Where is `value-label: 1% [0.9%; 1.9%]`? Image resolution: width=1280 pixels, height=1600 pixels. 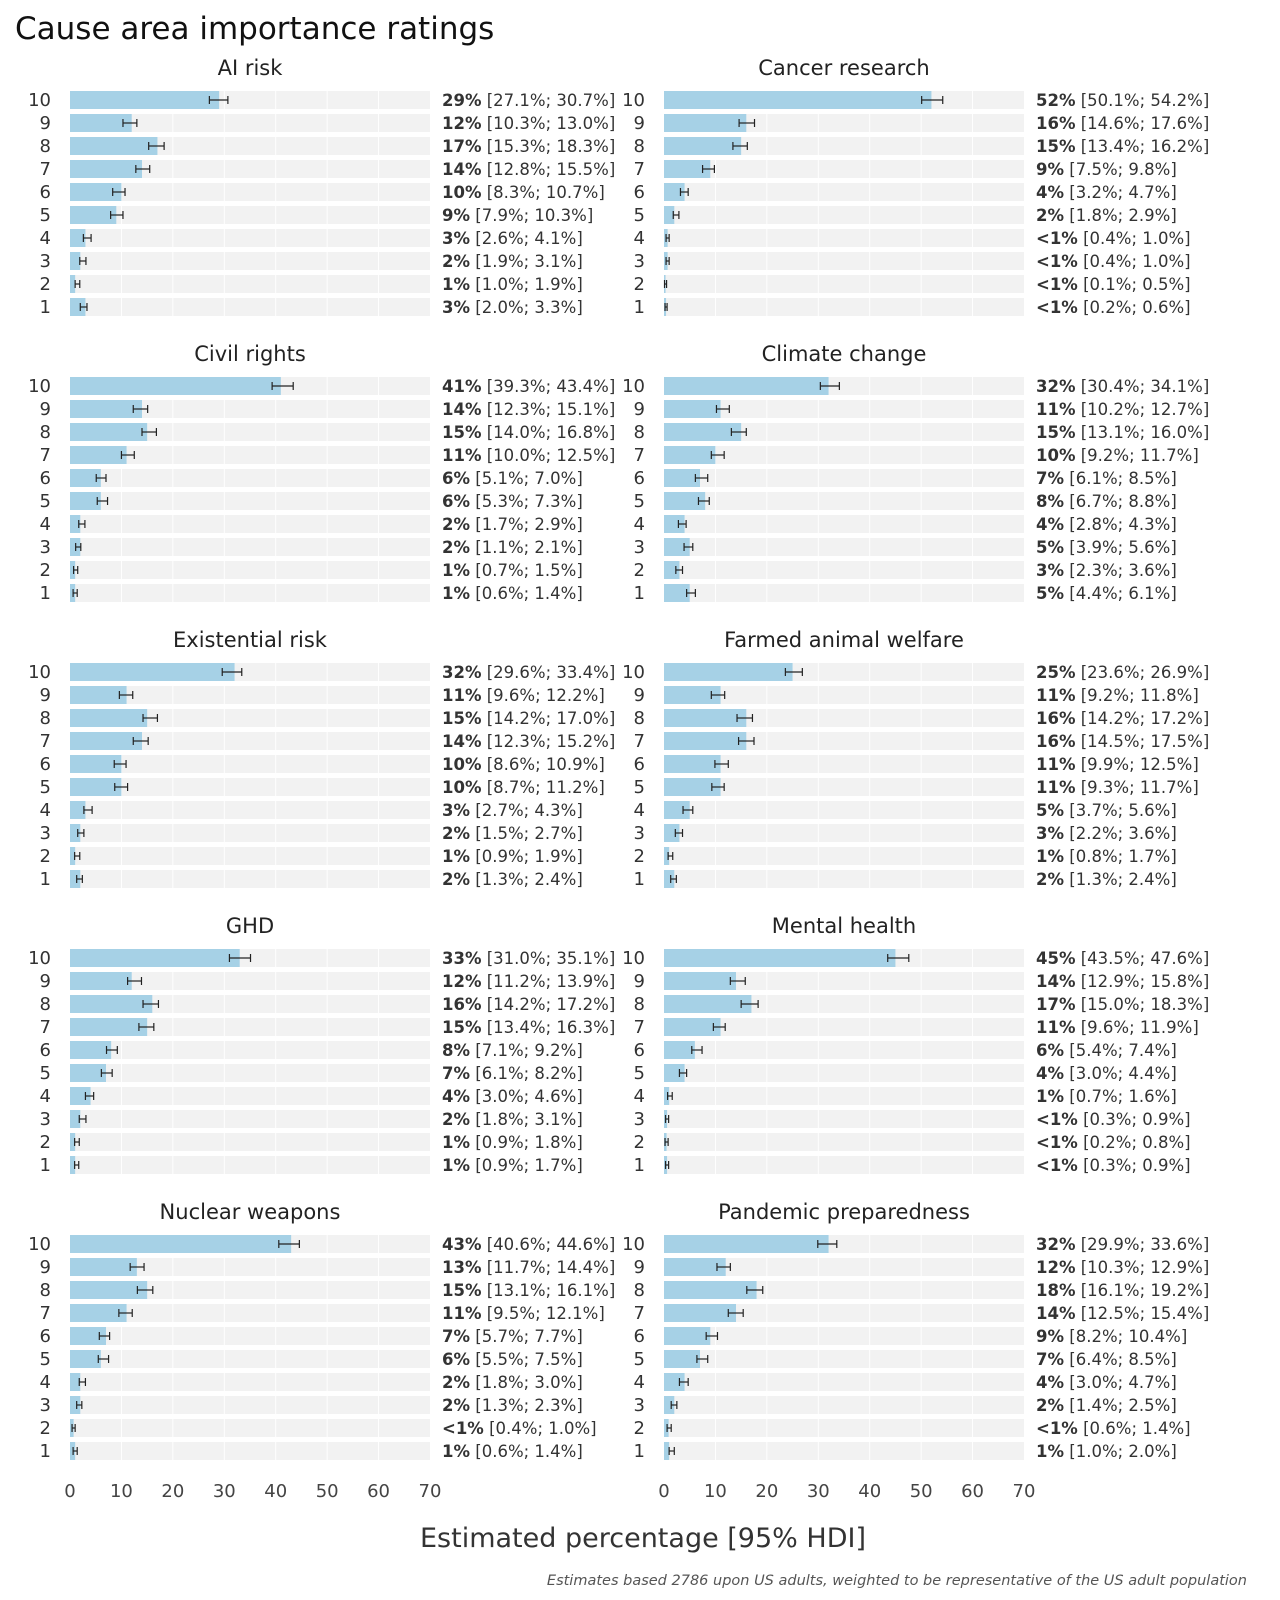
value-label: 1% [0.9%; 1.9%] is located at coordinates (512, 856).